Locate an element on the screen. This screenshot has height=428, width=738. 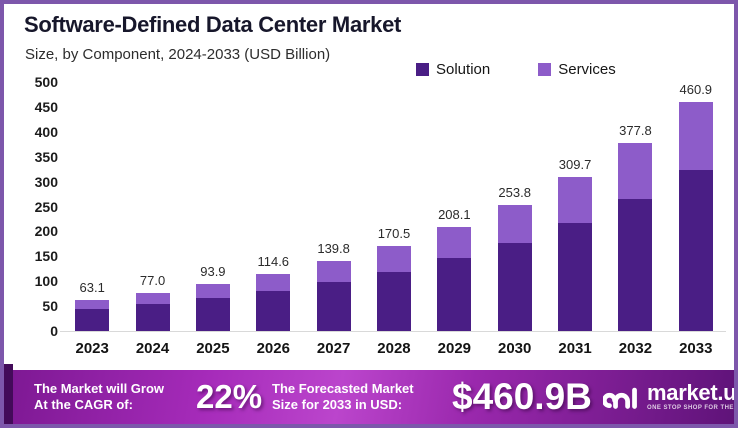
marketus-logo-text: market.us is located at coordinates (692, 392).